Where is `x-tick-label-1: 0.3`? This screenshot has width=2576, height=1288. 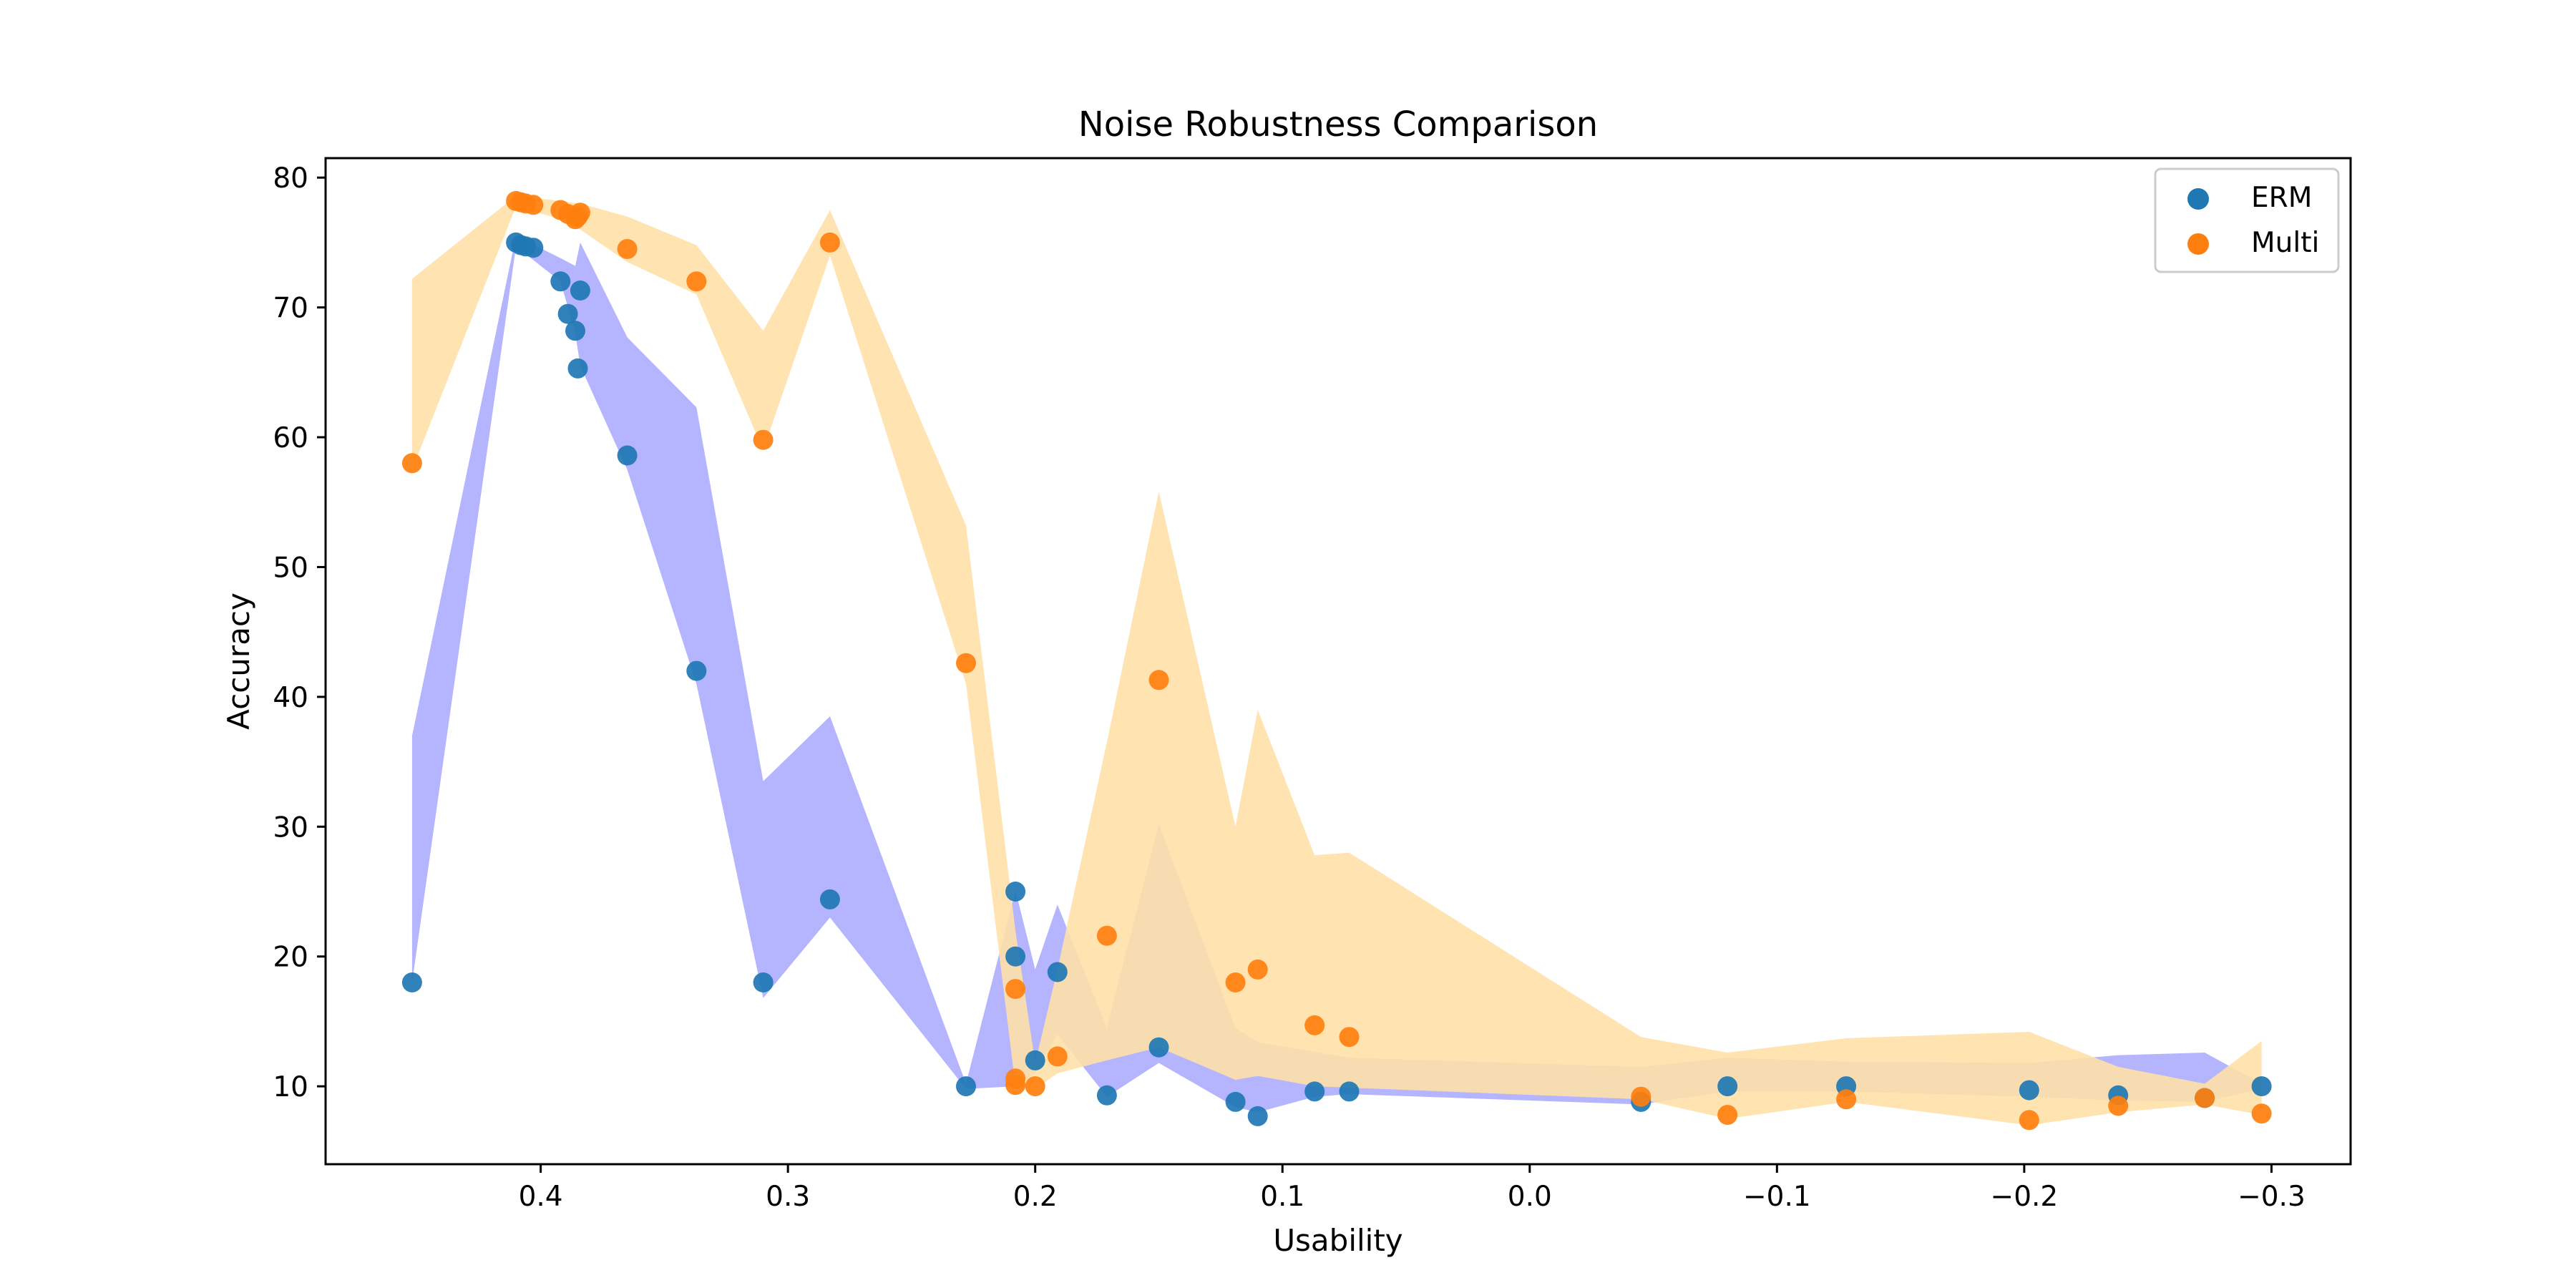 x-tick-label-1: 0.3 is located at coordinates (788, 1197).